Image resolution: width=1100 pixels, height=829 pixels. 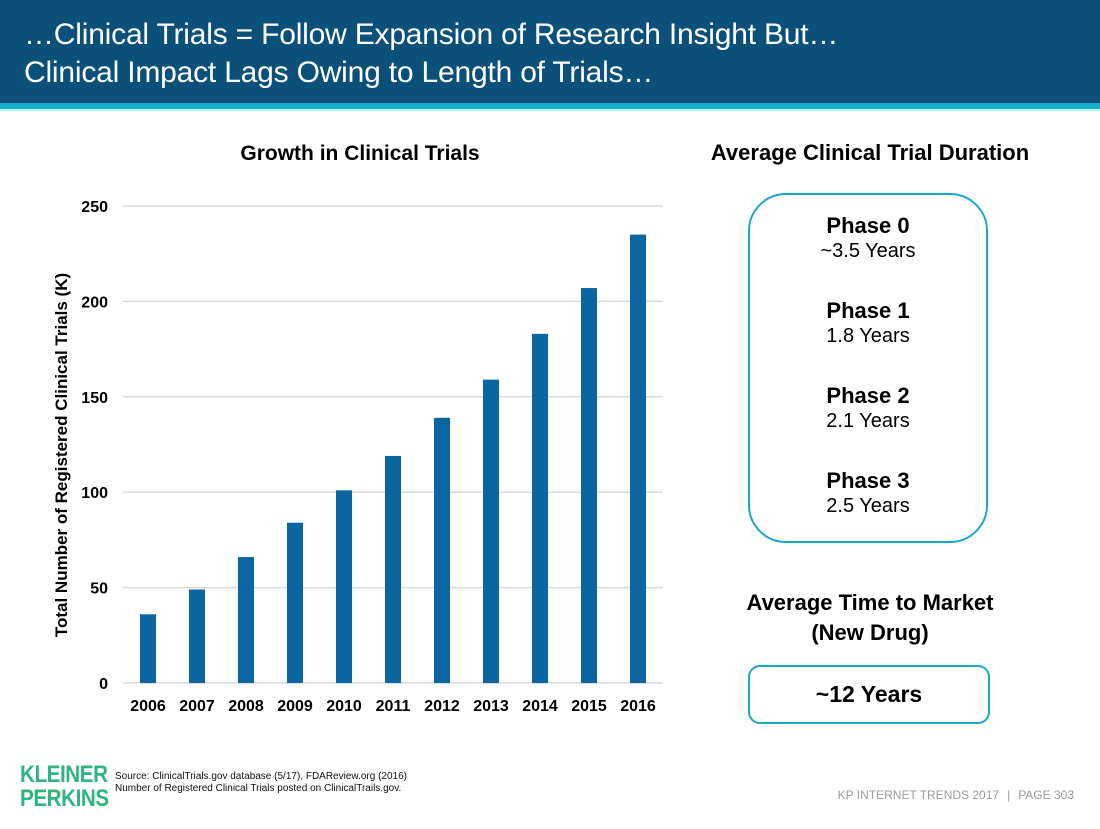 I want to click on bar-2012, so click(x=442, y=550).